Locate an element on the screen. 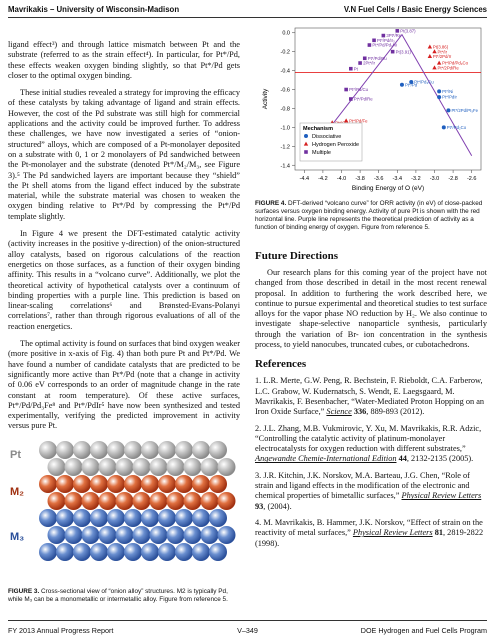  reference-volume: 93 is located at coordinates (259, 506).